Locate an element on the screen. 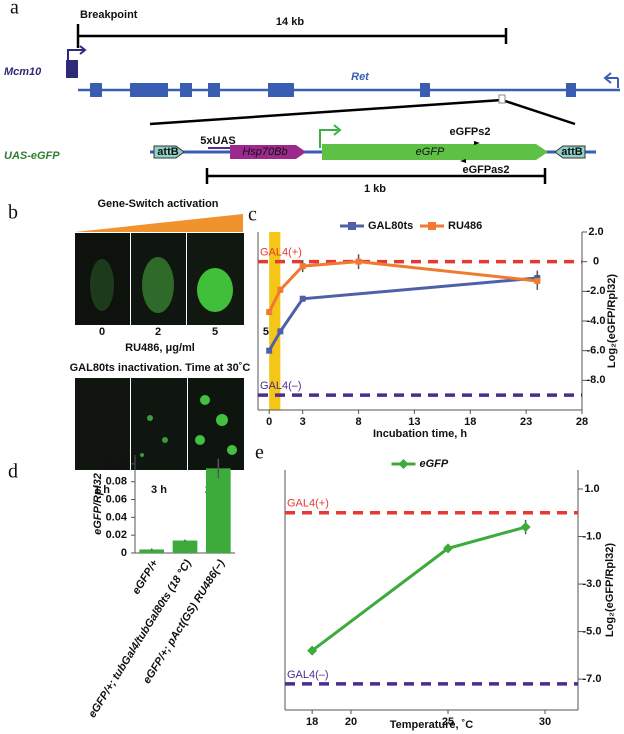 The width and height of the screenshot is (624, 734). y-tick-label: -4.0 is located at coordinates (596, 321).